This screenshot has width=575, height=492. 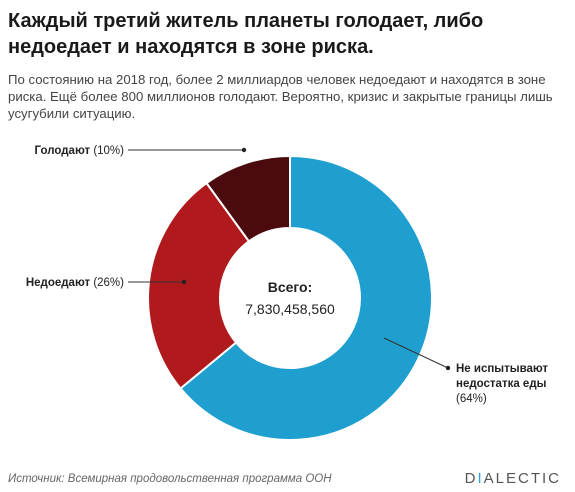 What do you see at coordinates (522, 478) in the screenshot?
I see `brand-part: ALECTIC` at bounding box center [522, 478].